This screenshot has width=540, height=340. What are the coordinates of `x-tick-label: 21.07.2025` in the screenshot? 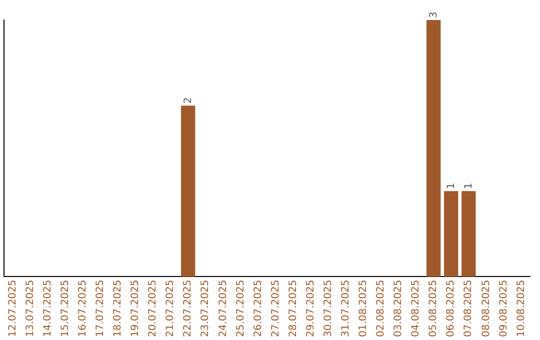 It's located at (170, 309).